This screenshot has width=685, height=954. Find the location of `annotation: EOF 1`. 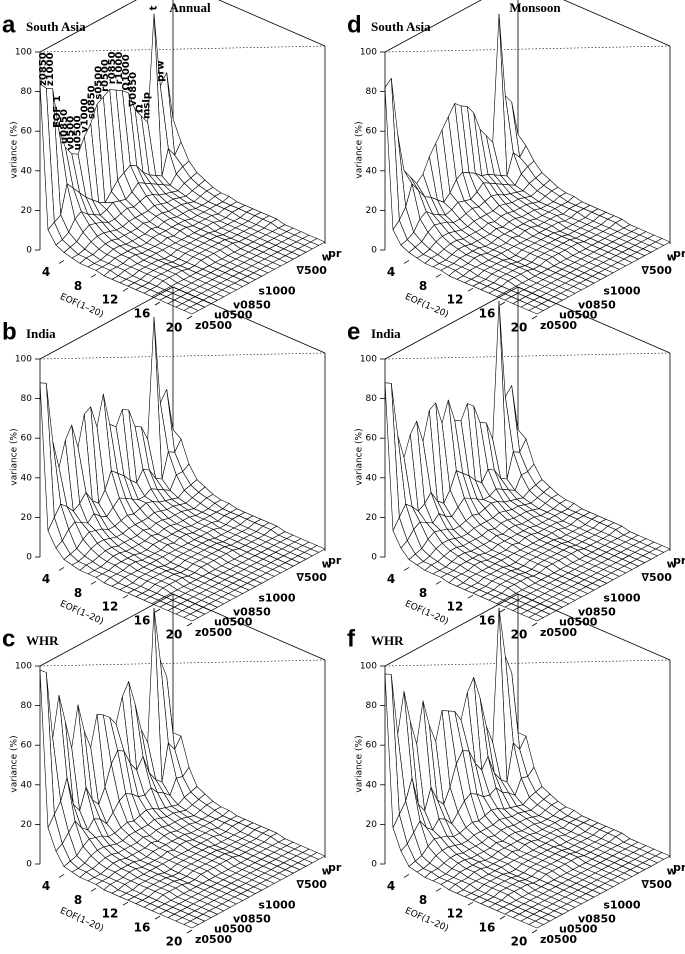

annotation: EOF 1 is located at coordinates (57, 111).